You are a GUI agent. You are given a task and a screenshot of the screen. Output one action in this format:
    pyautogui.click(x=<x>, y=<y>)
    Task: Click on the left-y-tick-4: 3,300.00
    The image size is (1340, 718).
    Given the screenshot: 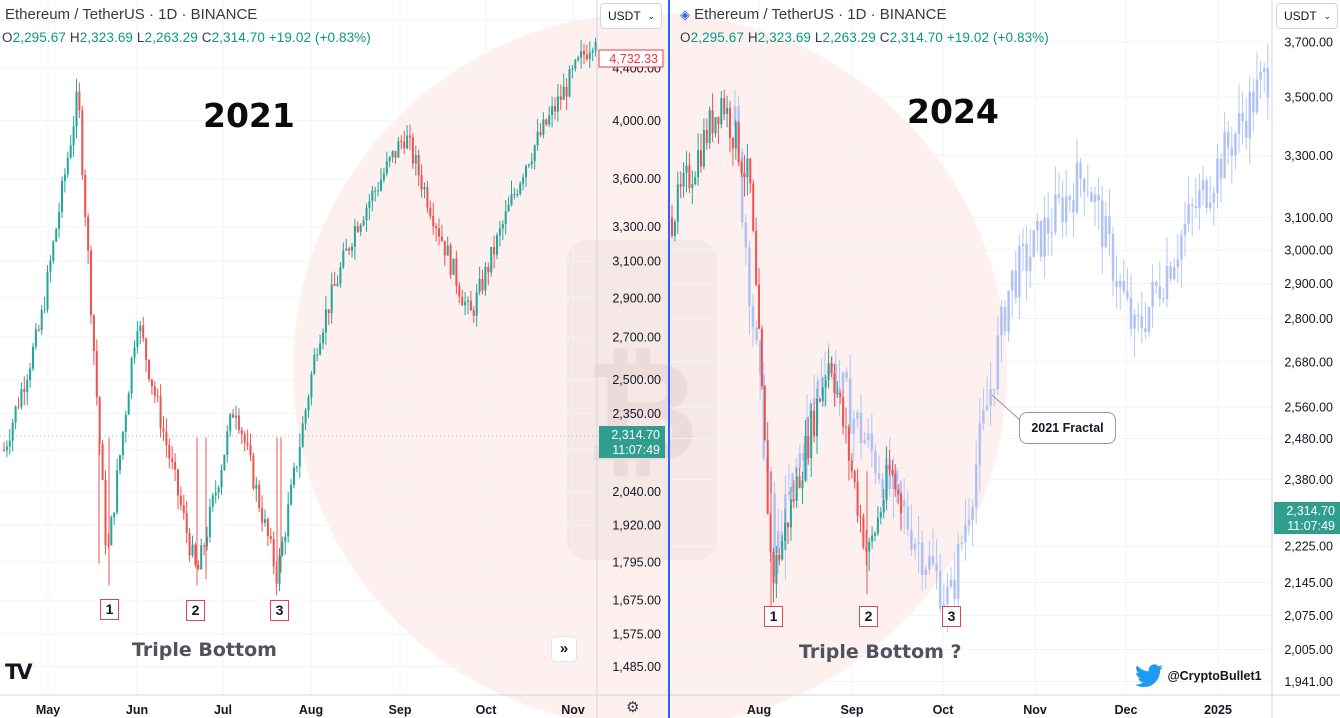 What is the action you would take?
    pyautogui.click(x=636, y=227)
    